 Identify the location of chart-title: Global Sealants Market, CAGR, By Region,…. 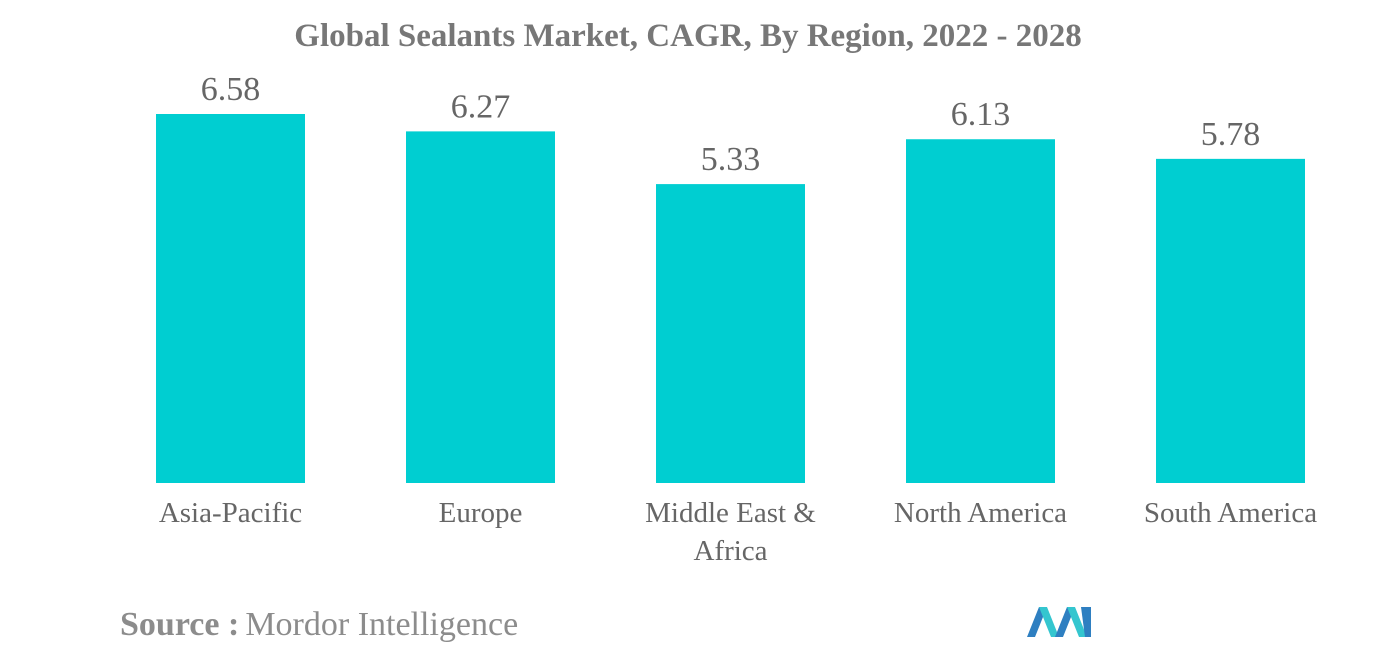
(688, 36).